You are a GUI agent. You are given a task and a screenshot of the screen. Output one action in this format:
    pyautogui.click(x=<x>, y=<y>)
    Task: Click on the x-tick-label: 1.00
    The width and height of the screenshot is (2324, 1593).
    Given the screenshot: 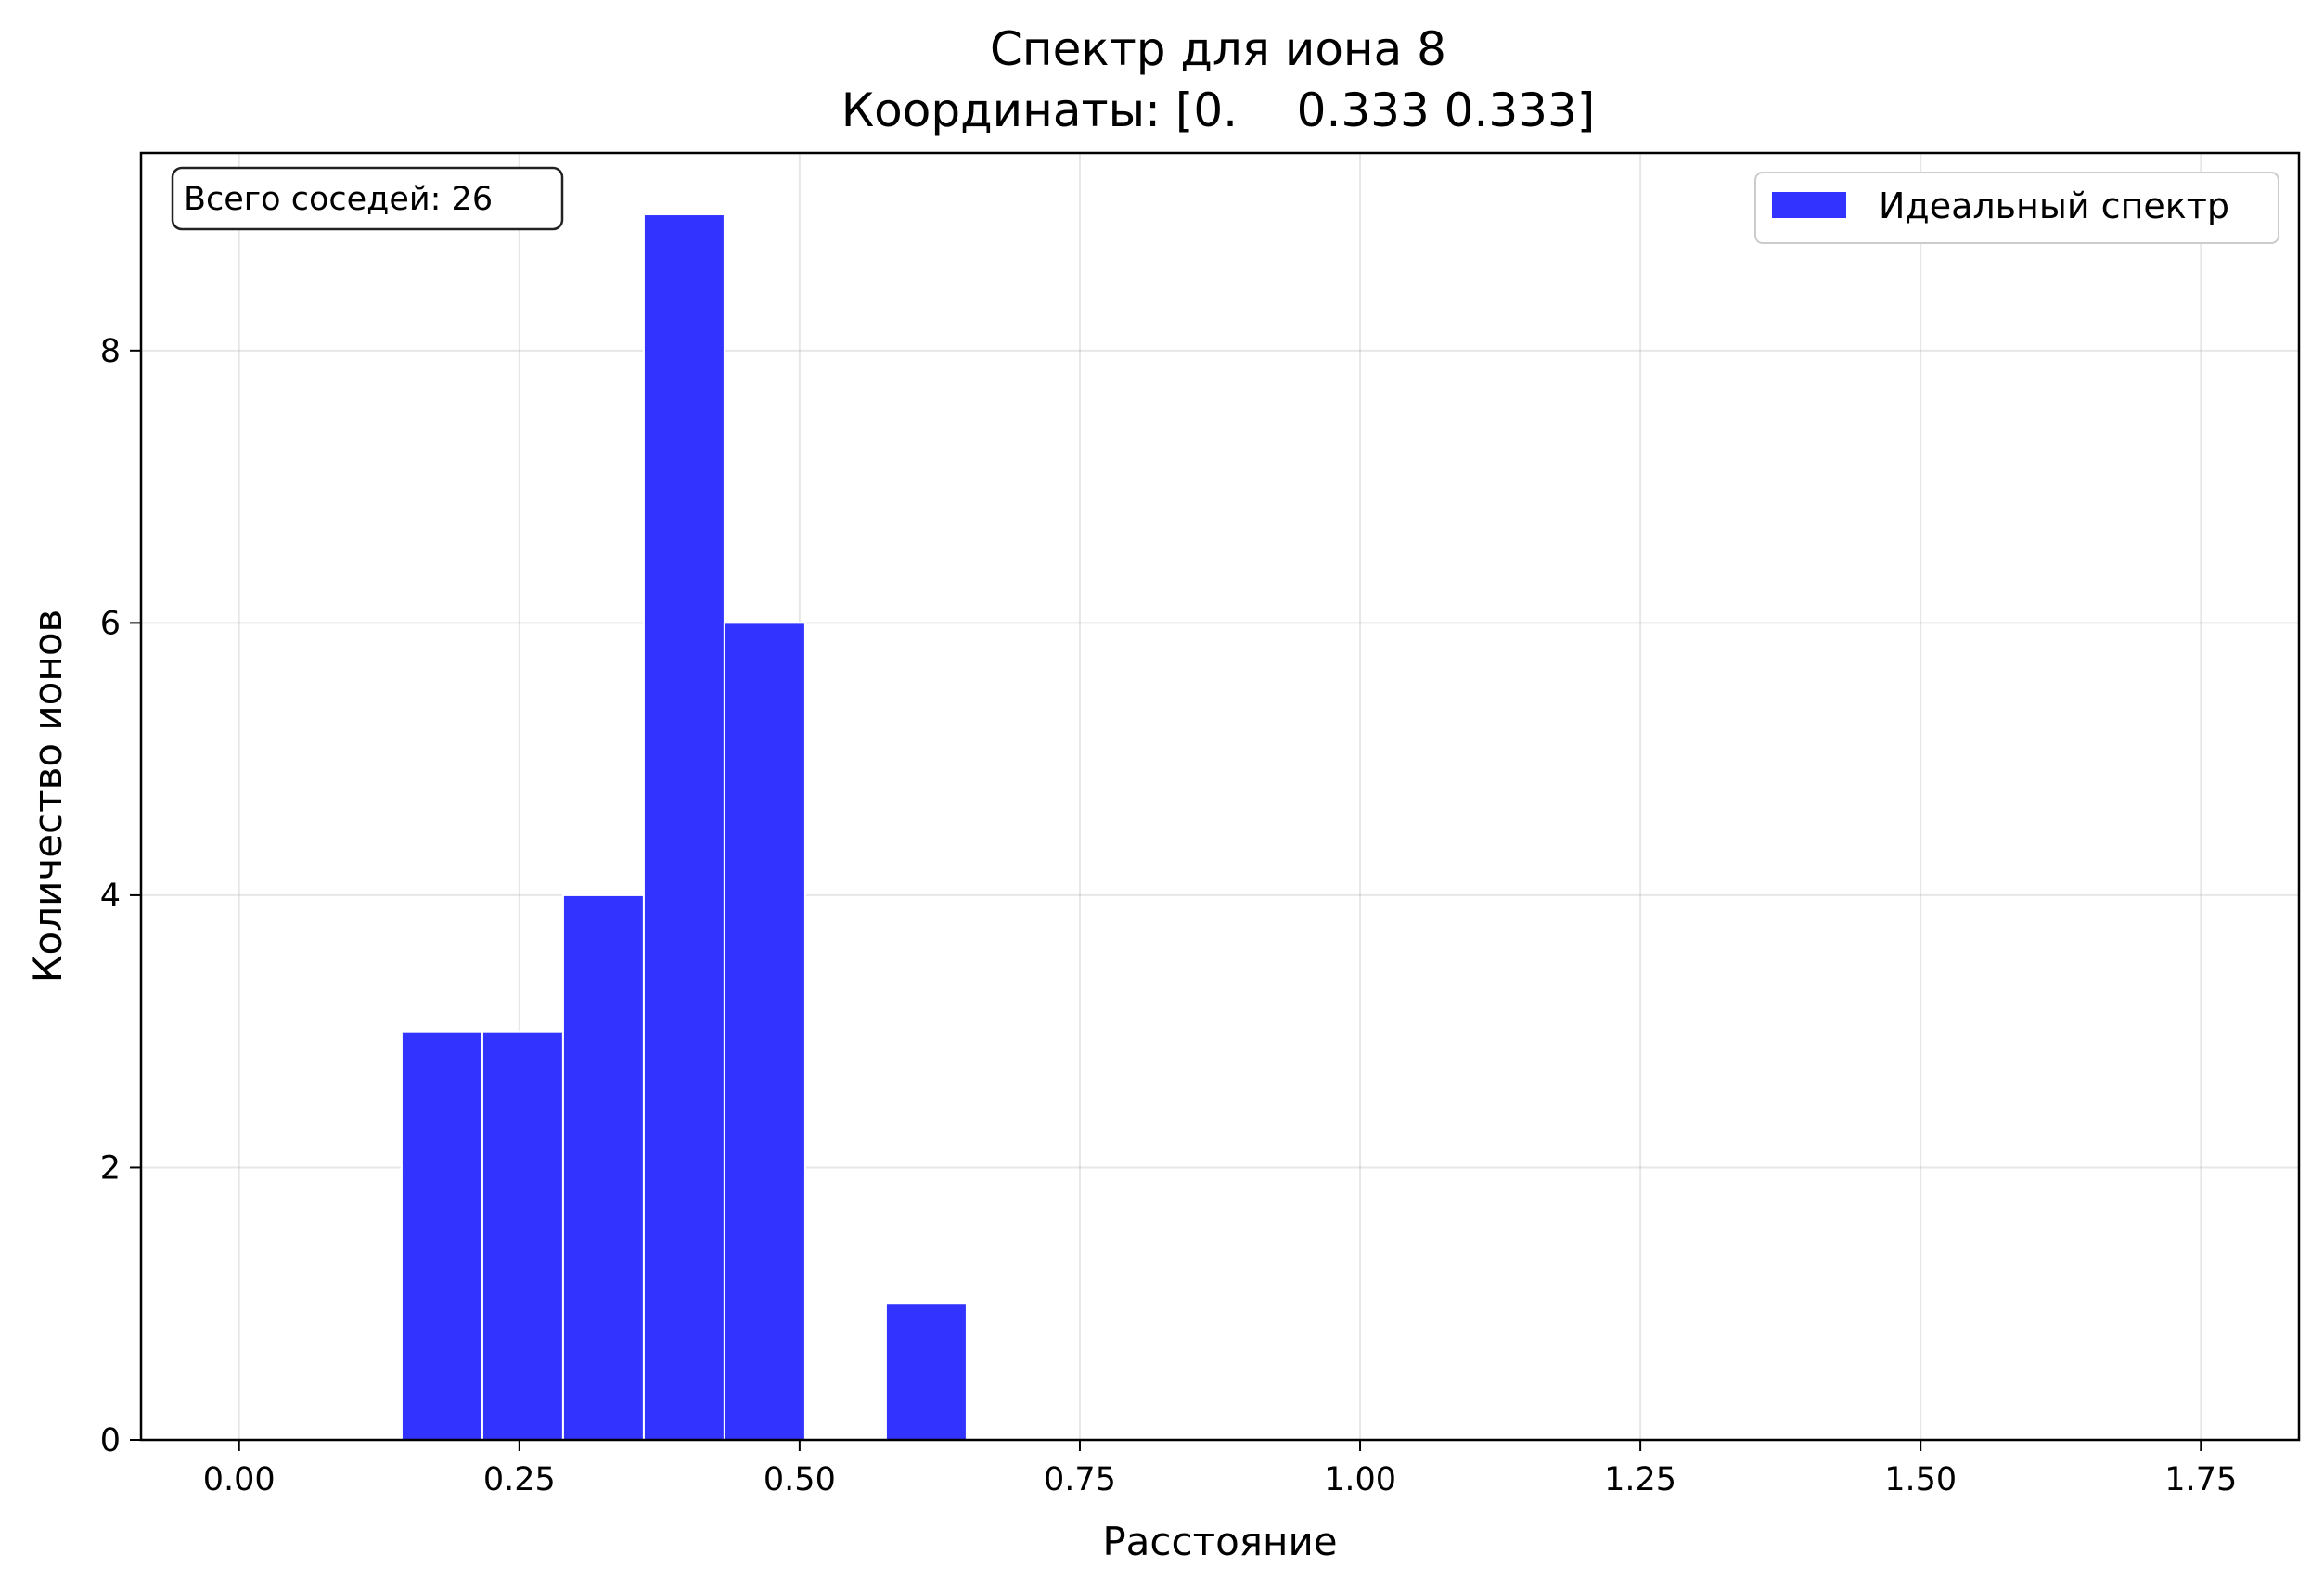 What is the action you would take?
    pyautogui.click(x=1360, y=1479)
    